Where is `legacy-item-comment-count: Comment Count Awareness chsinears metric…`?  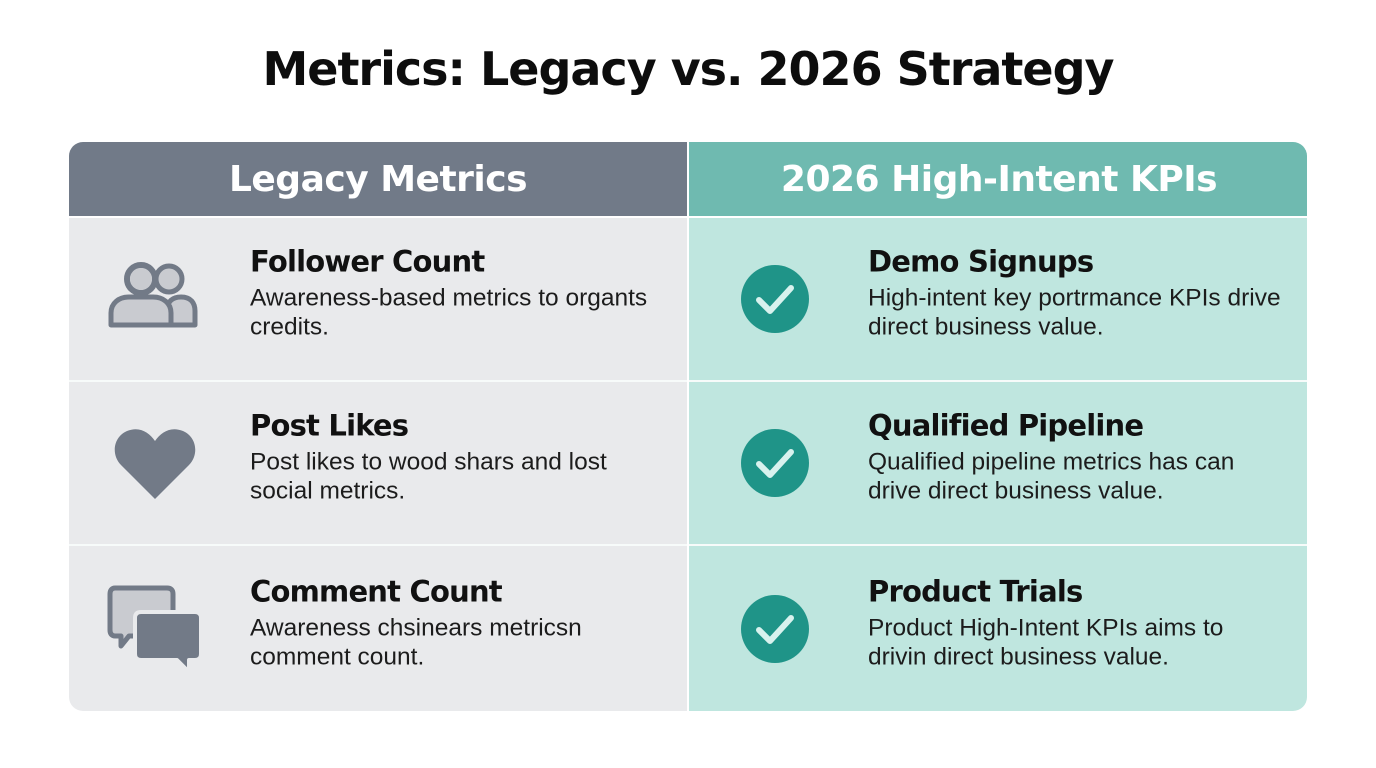 legacy-item-comment-count: Comment Count Awareness chsinears metric… is located at coordinates (378, 628).